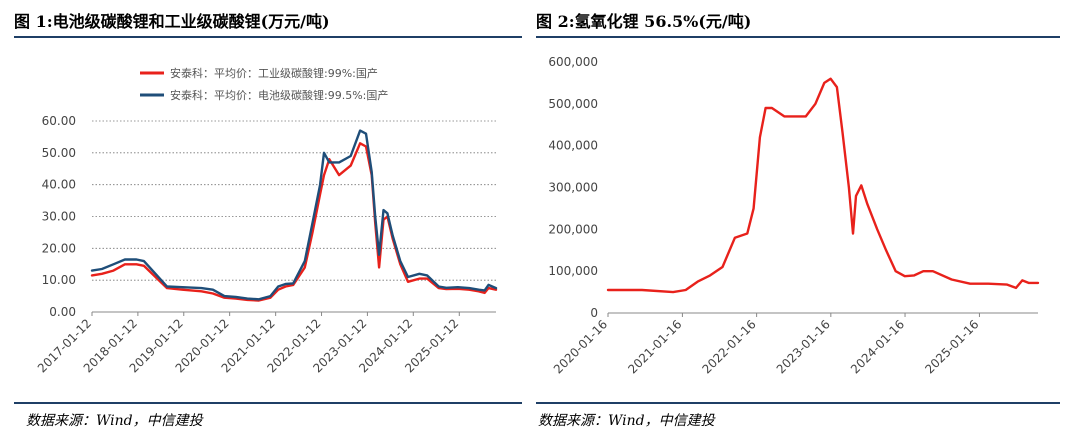 This screenshot has width=1080, height=441. Describe the element at coordinates (573, 146) in the screenshot. I see `y-tick-label: 400,000` at that location.